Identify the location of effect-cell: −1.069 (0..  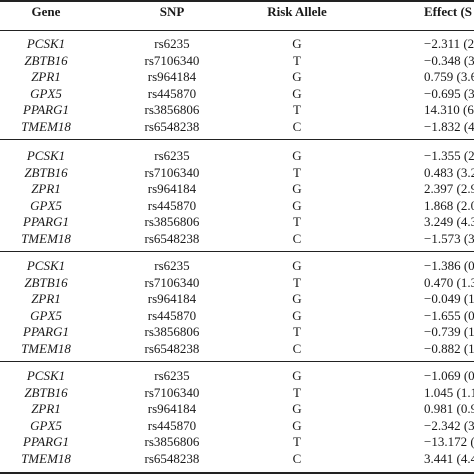
(449, 375).